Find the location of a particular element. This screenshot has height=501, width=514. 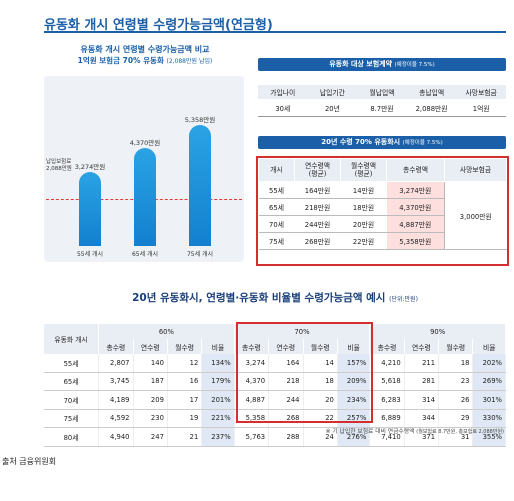

ratio-percent-cell: 134% is located at coordinates (218, 363).